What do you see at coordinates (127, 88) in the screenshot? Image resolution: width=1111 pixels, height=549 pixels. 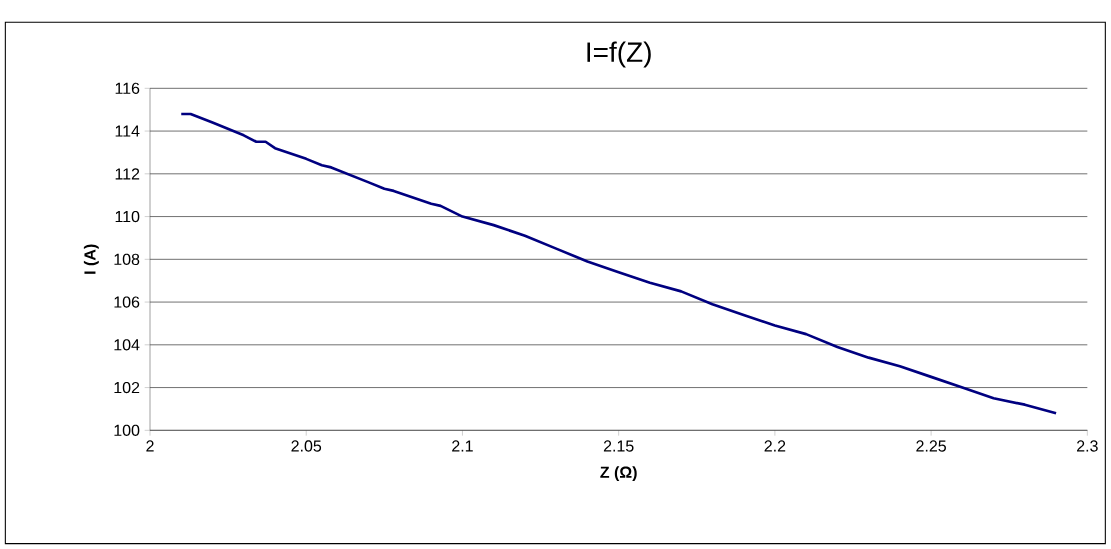 I see `y-tick-label: 116` at bounding box center [127, 88].